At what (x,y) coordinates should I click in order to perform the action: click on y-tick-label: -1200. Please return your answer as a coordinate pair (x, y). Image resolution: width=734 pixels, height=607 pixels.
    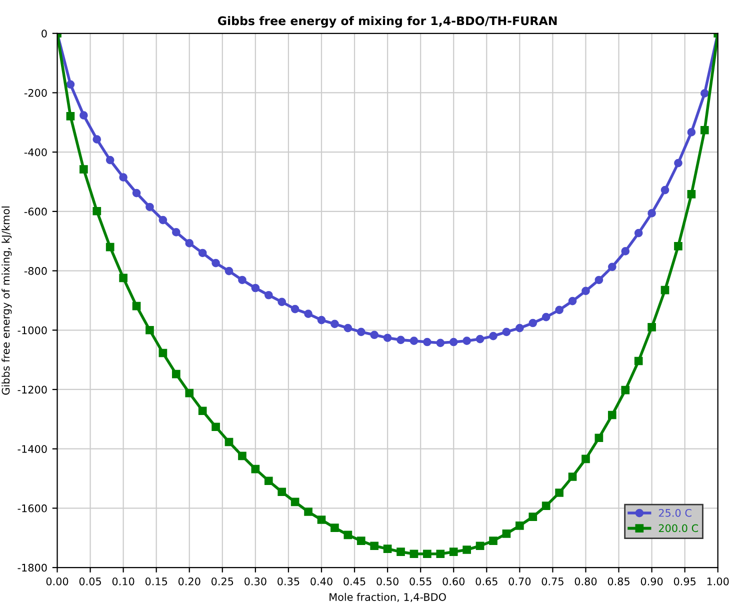
    Looking at the image, I should click on (32, 390).